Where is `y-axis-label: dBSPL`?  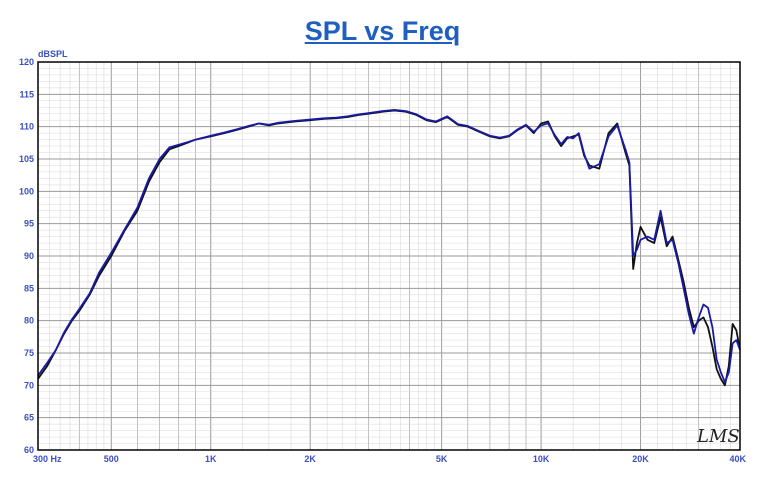
y-axis-label: dBSPL is located at coordinates (53, 54).